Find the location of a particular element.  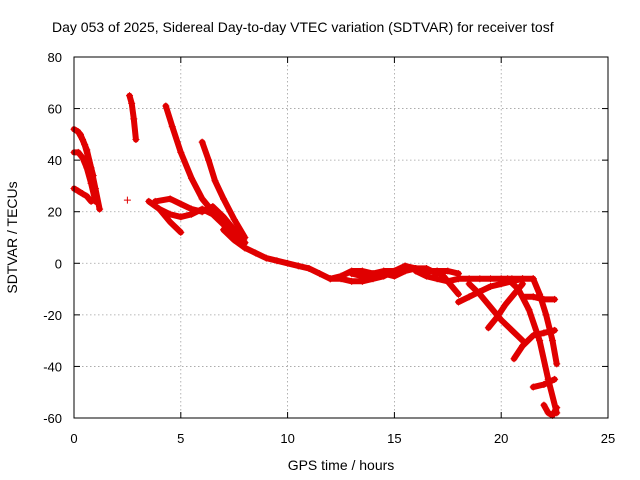

y-tick-label: -40 is located at coordinates (52, 366).